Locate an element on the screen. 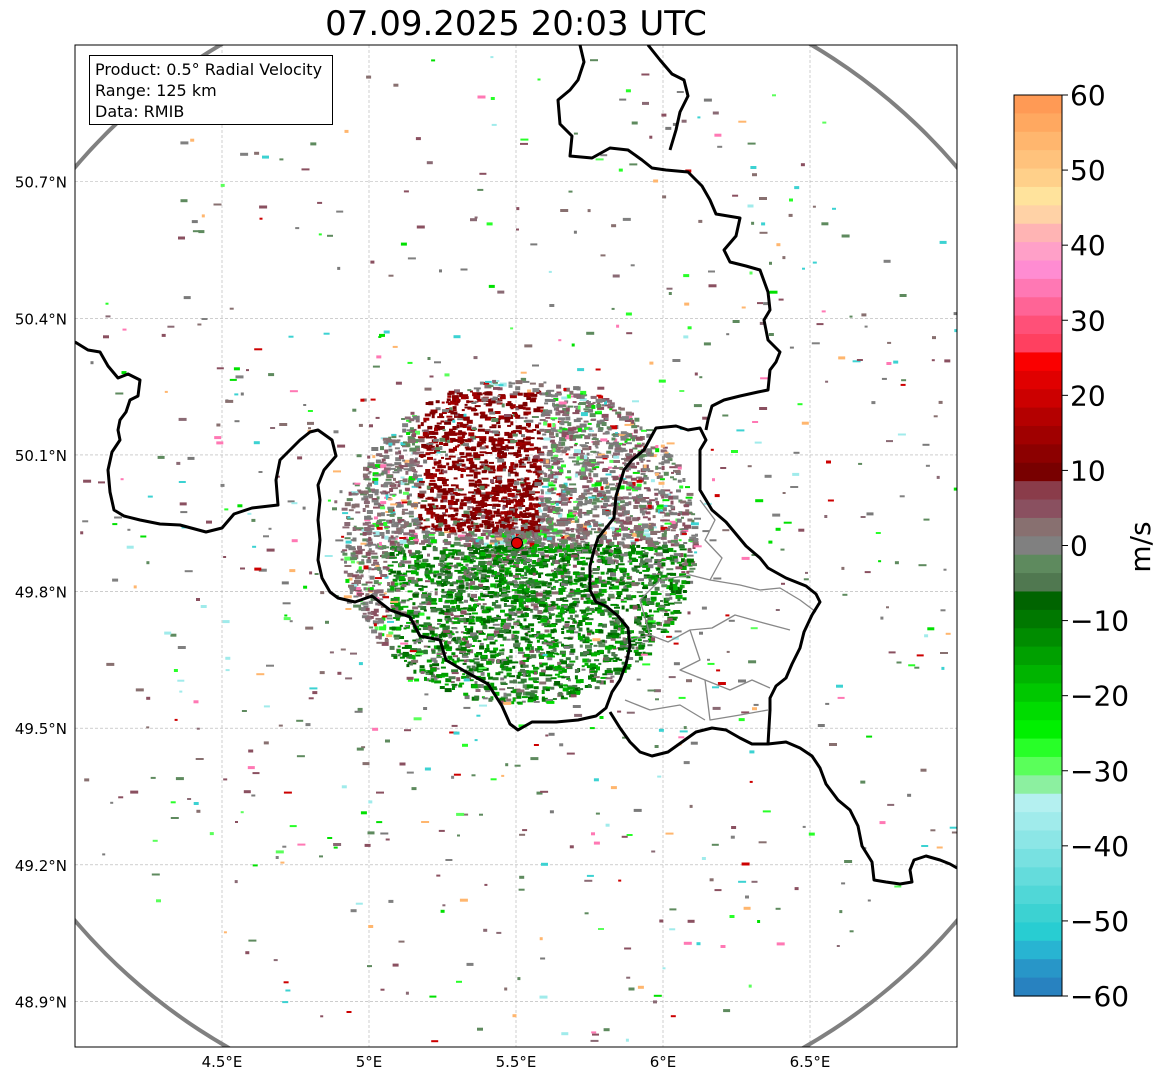 This screenshot has width=1171, height=1081. product-label: Product: 0.5° Radial Velocity is located at coordinates (209, 69).